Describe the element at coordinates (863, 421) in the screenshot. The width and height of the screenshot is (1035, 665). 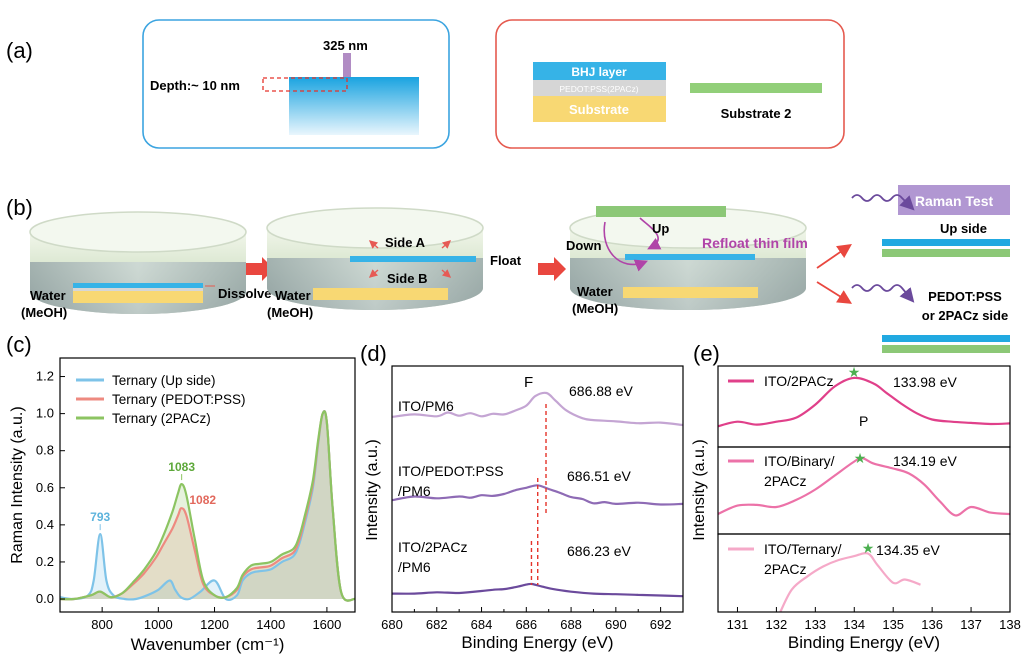
I see `element-label: P` at that location.